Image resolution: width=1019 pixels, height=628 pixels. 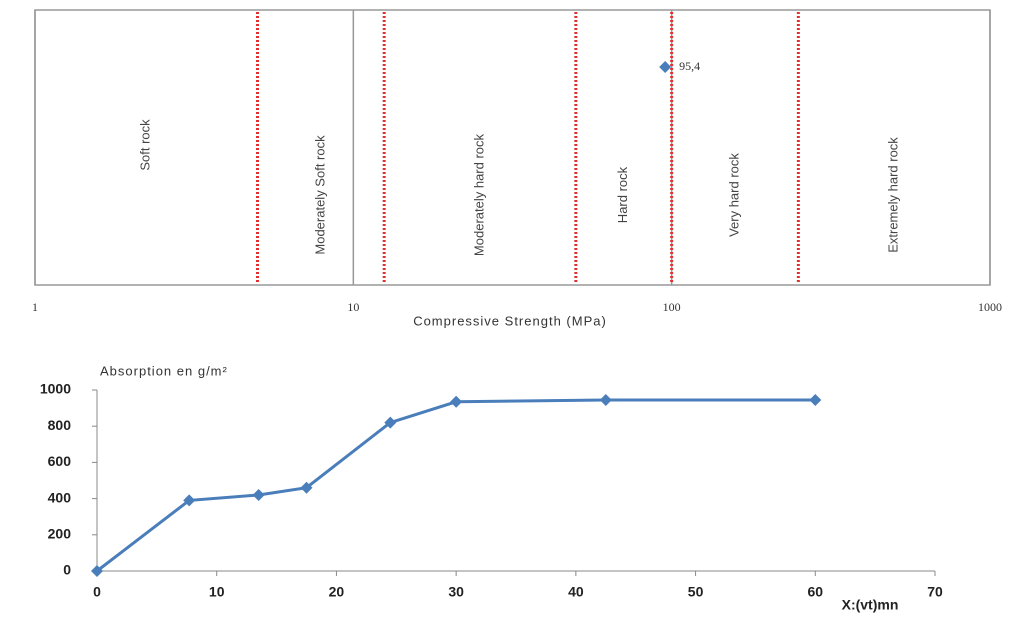 I want to click on y-tick-label: 1000, so click(x=55, y=389).